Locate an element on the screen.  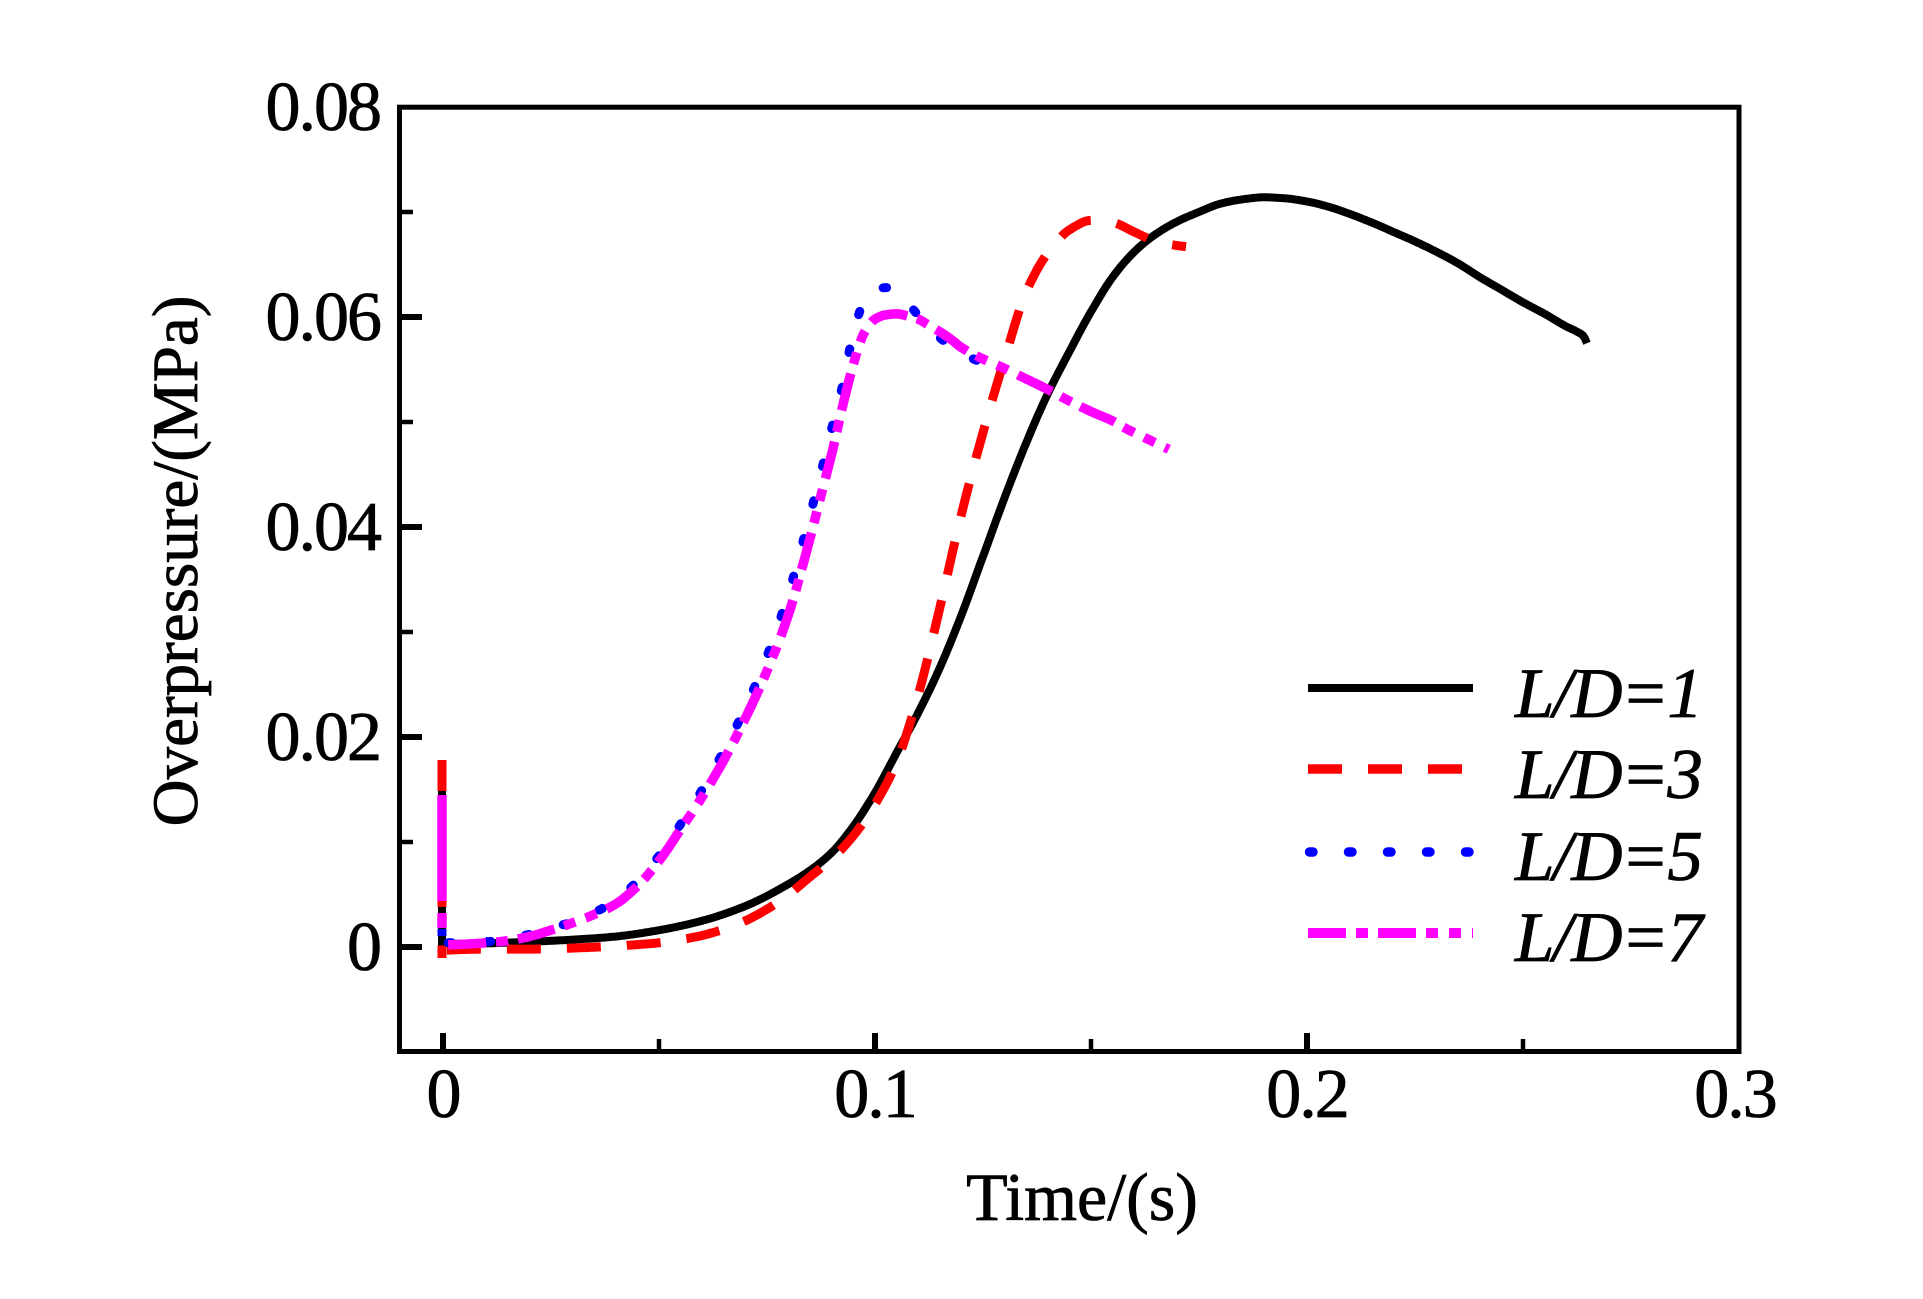
svg-text: 0.04 is located at coordinates (324, 527).